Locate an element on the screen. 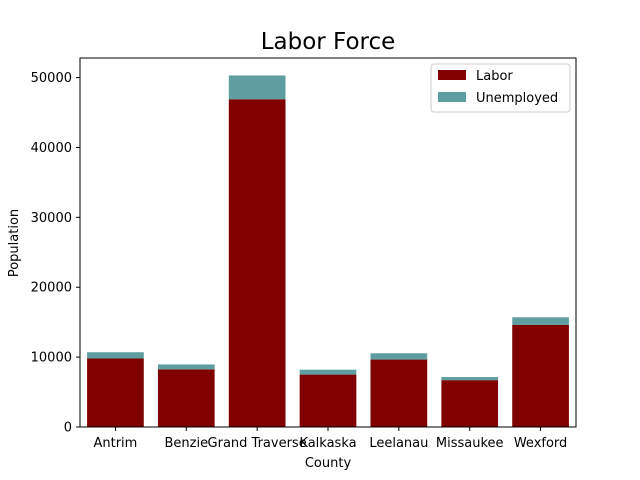  y-tick-label: 30000 is located at coordinates (51, 218).